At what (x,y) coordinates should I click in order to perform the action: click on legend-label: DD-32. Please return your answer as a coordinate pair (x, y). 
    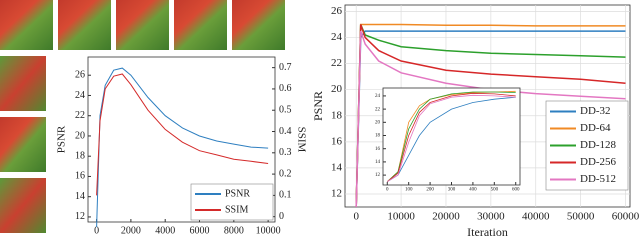
    Looking at the image, I should click on (595, 111).